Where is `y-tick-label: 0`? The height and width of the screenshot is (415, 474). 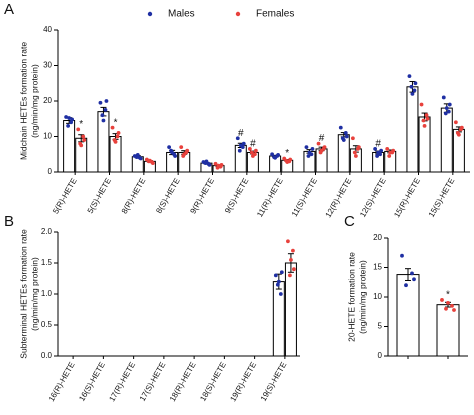
y-tick-label: 0 is located at coordinates (50, 171).